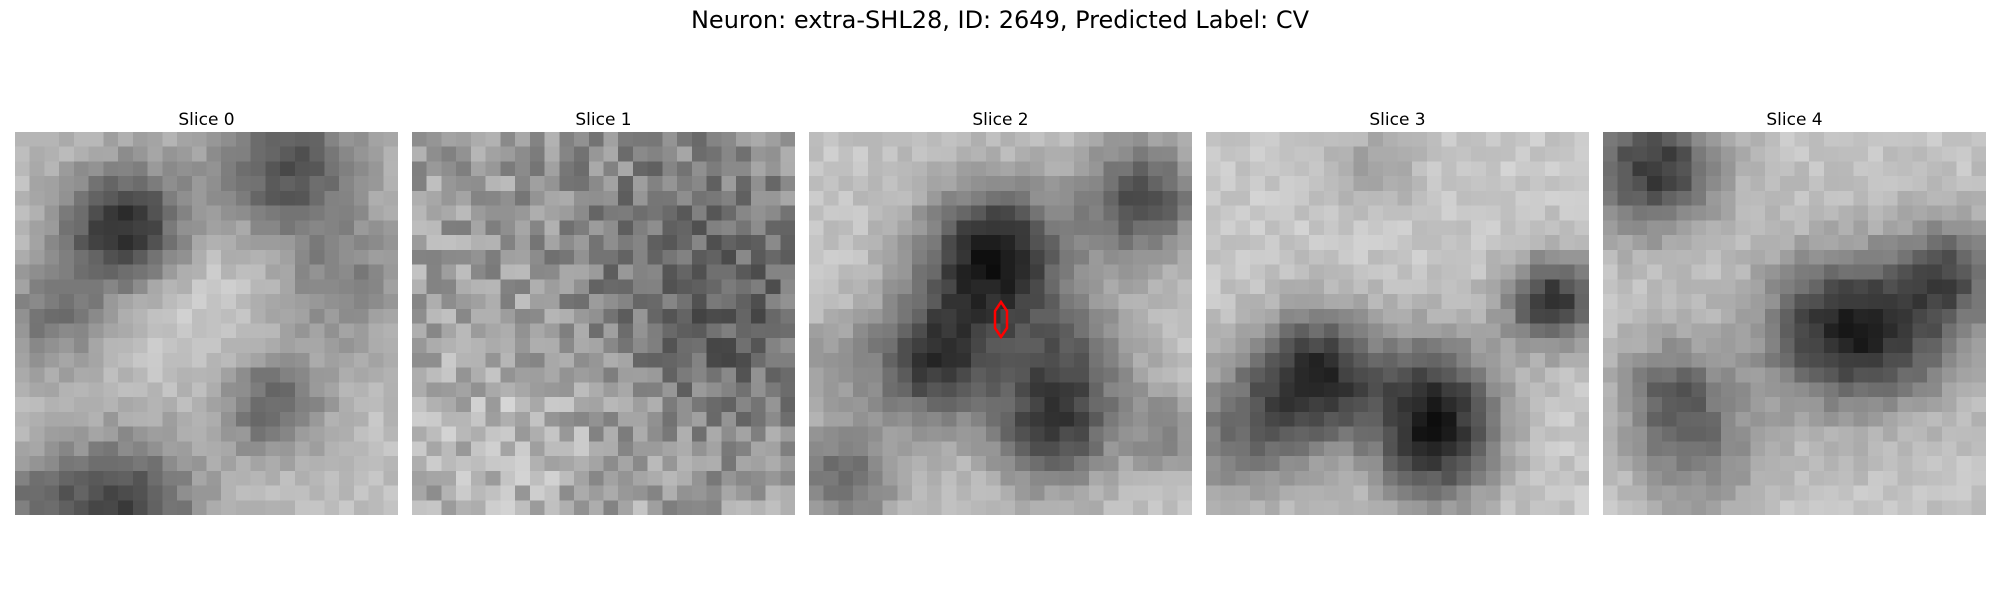 The height and width of the screenshot is (600, 2000). I want to click on slice-panel-4: Slice 4, so click(1794, 311).